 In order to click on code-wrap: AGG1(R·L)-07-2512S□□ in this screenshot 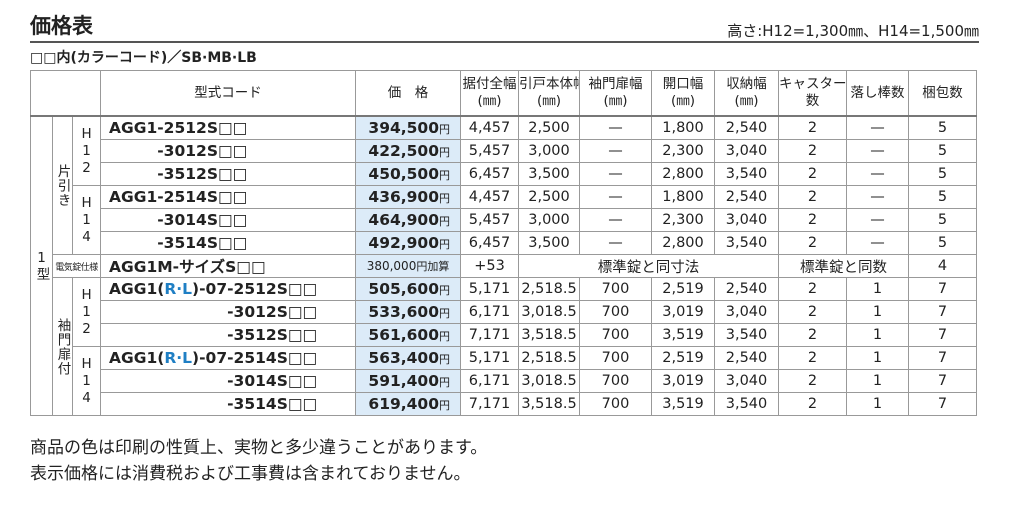, I will do `click(213, 289)`.